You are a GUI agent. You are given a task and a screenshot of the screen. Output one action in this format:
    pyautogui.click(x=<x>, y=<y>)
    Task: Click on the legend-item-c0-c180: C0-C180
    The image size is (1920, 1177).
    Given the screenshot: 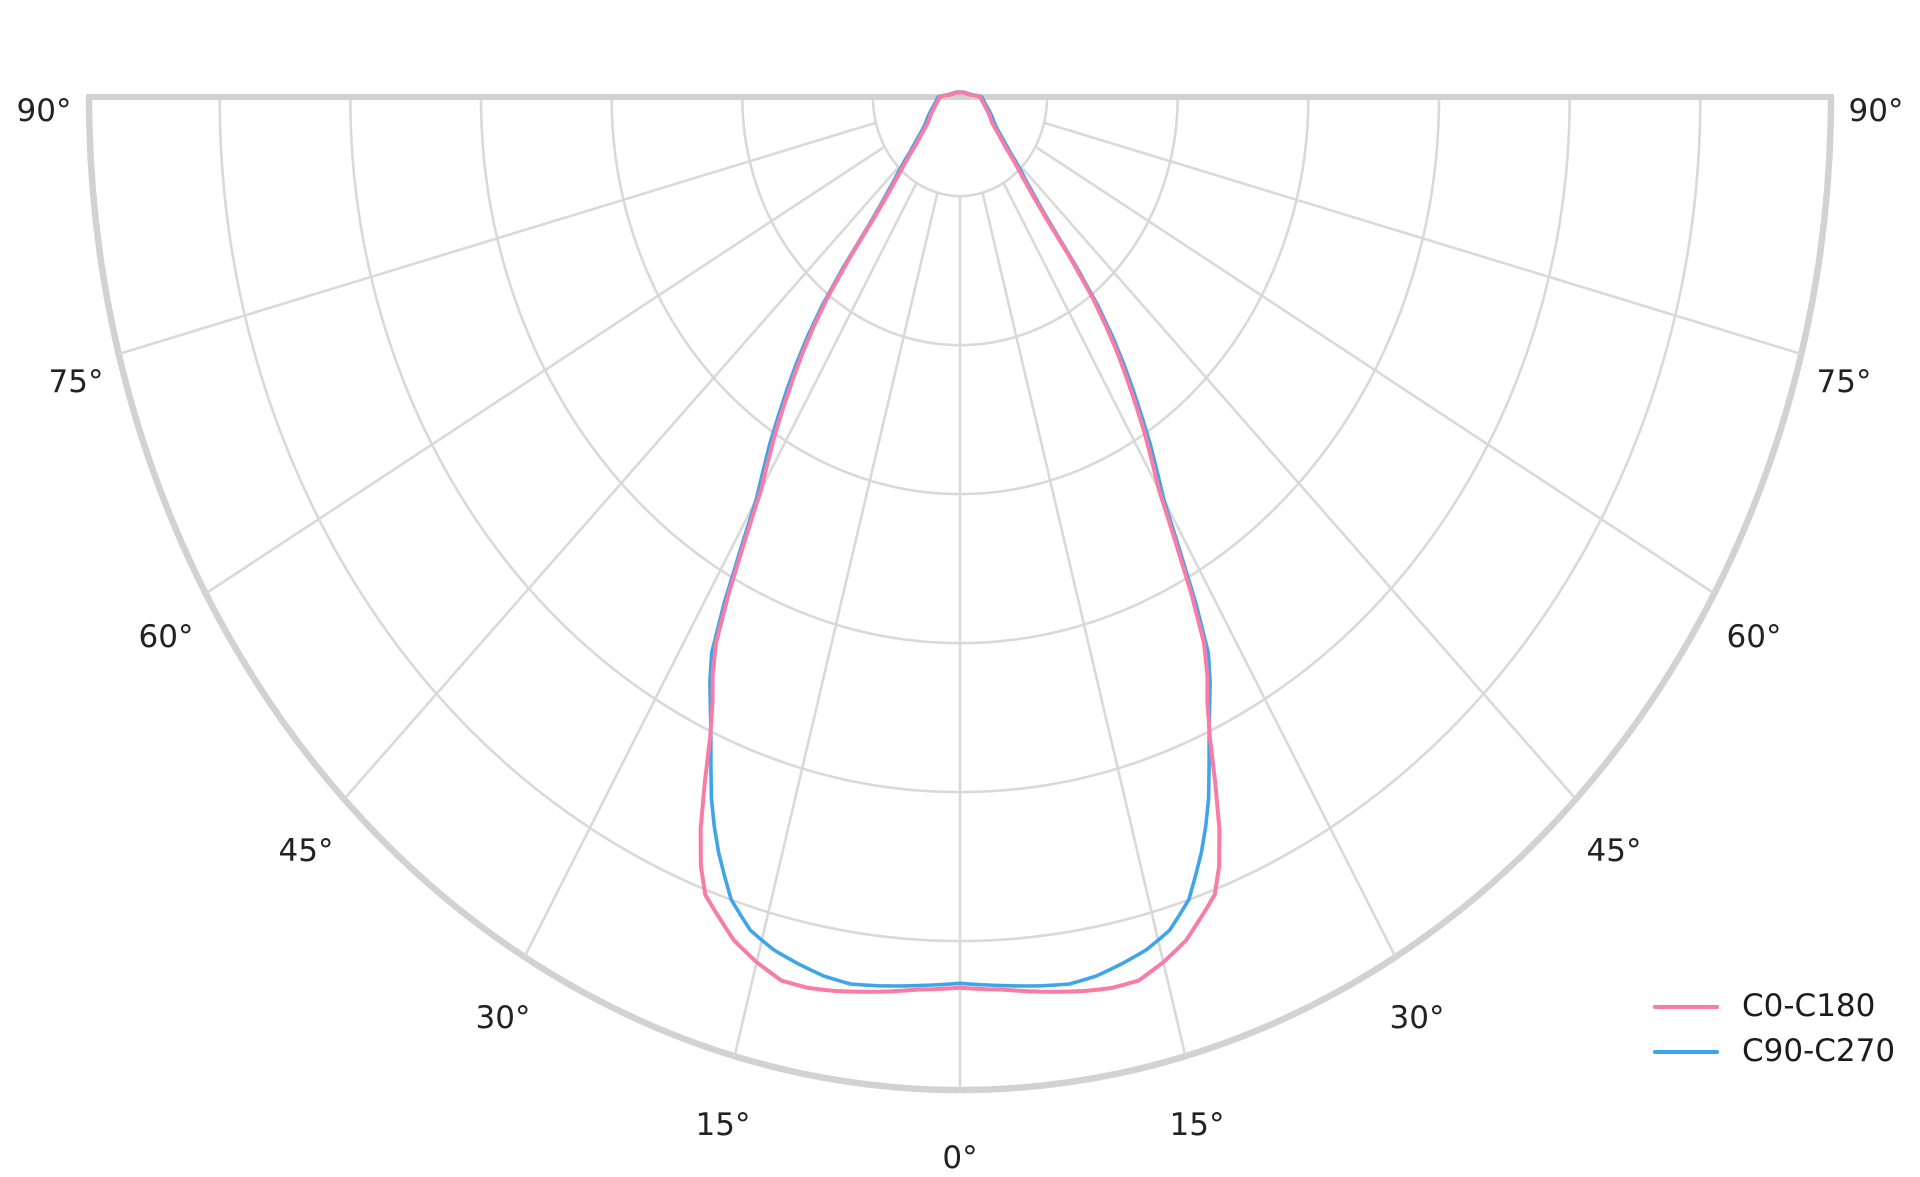 What is the action you would take?
    pyautogui.click(x=1774, y=1006)
    